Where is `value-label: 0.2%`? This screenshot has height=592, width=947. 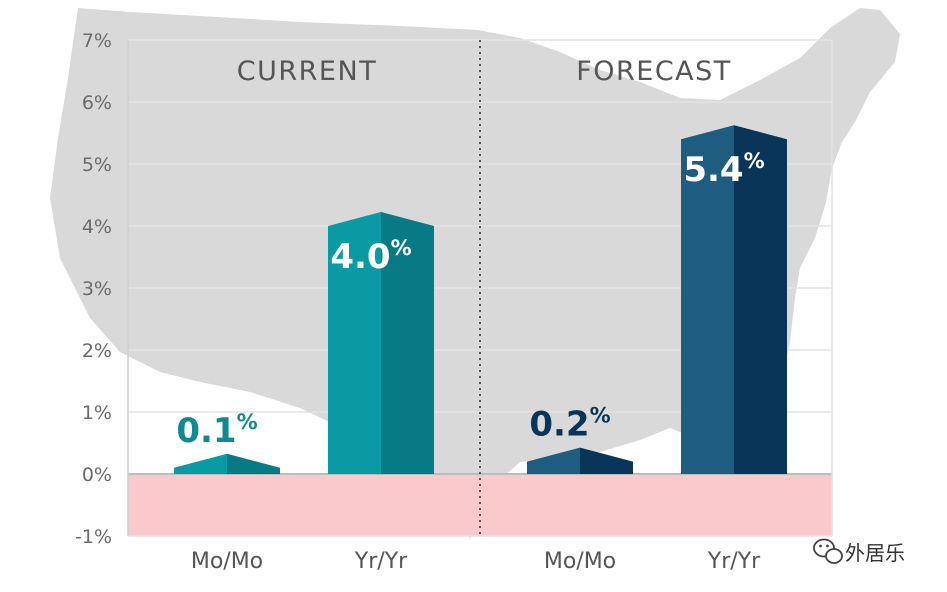 value-label: 0.2% is located at coordinates (569, 424).